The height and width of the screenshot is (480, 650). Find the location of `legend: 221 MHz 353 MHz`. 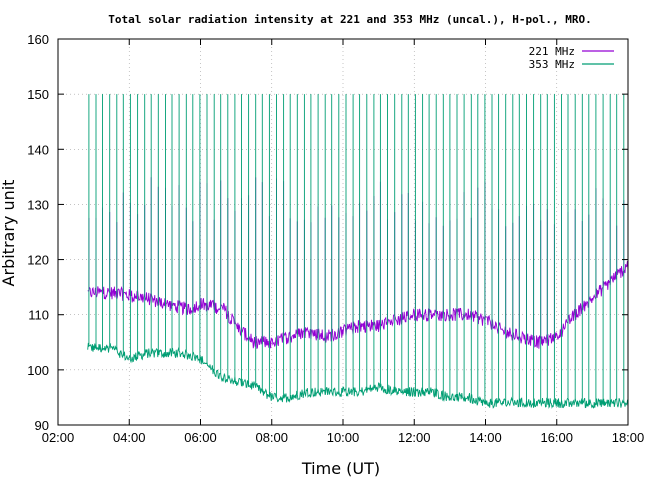

legend: 221 MHz 353 MHz is located at coordinates (571, 58).